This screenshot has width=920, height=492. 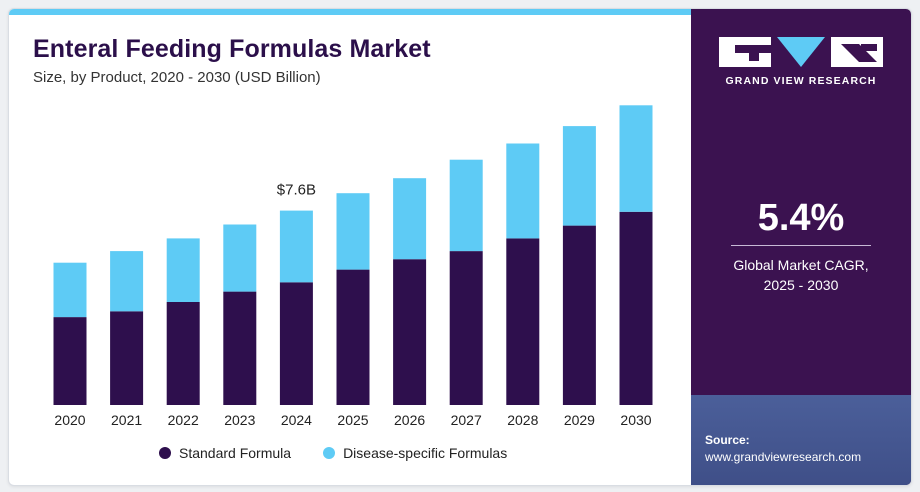 I want to click on bar-disease-2024, so click(x=296, y=246).